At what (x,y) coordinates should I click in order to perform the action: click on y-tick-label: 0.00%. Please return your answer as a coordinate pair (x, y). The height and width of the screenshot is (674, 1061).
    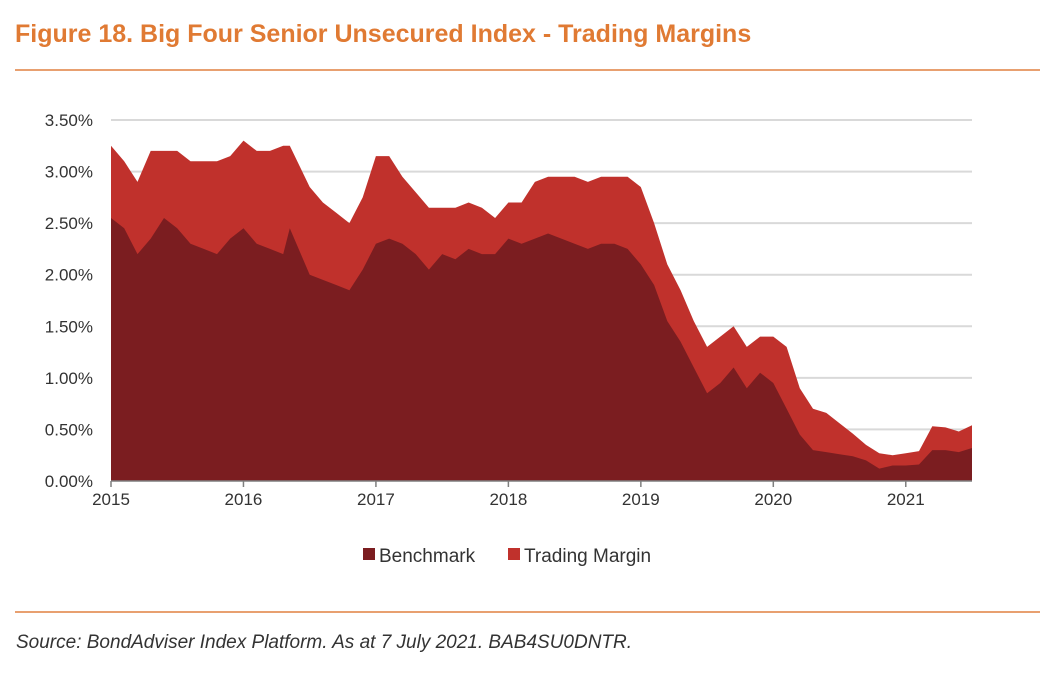
    Looking at the image, I should click on (69, 481).